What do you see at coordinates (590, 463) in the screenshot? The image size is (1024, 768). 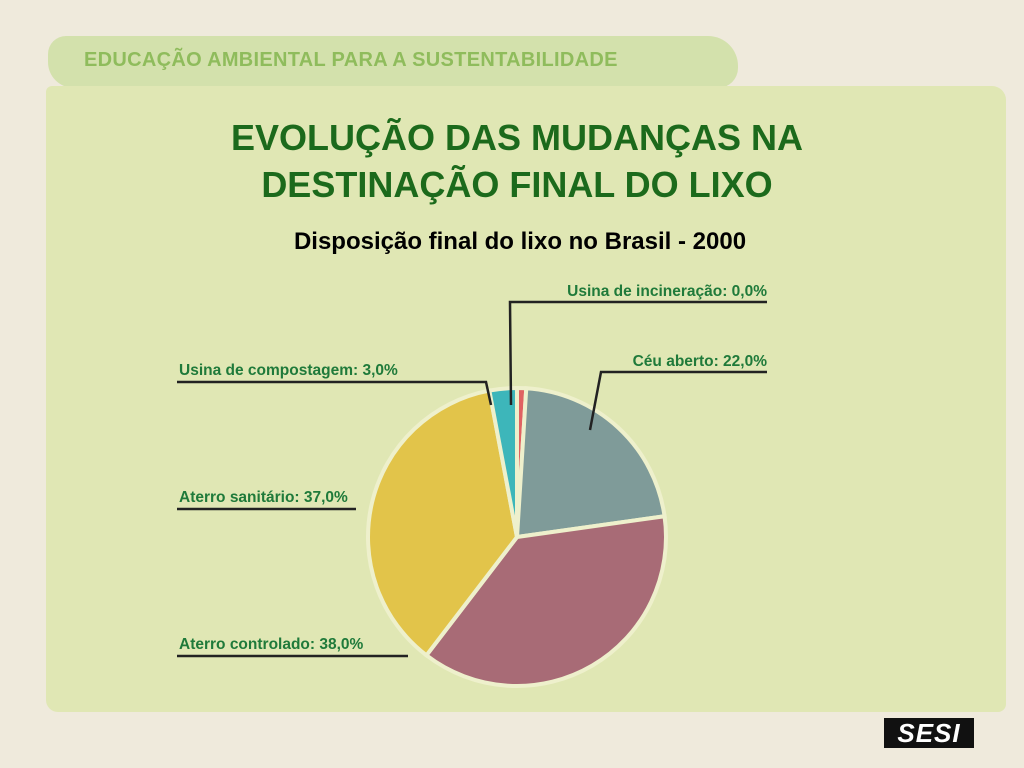 I see `pie-slice-c-u-aberto` at bounding box center [590, 463].